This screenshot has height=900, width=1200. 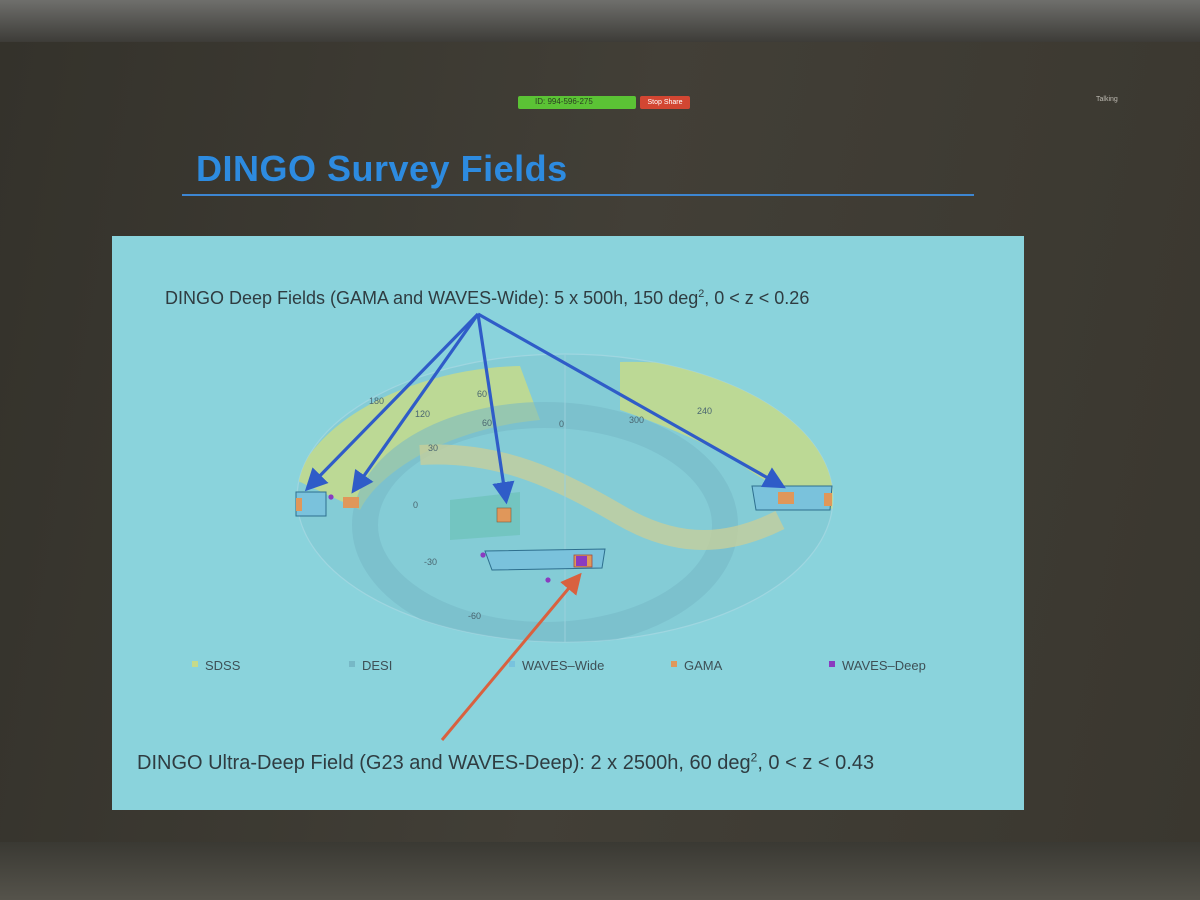 What do you see at coordinates (511, 656) in the screenshot?
I see `arrow-ultra-deep` at bounding box center [511, 656].